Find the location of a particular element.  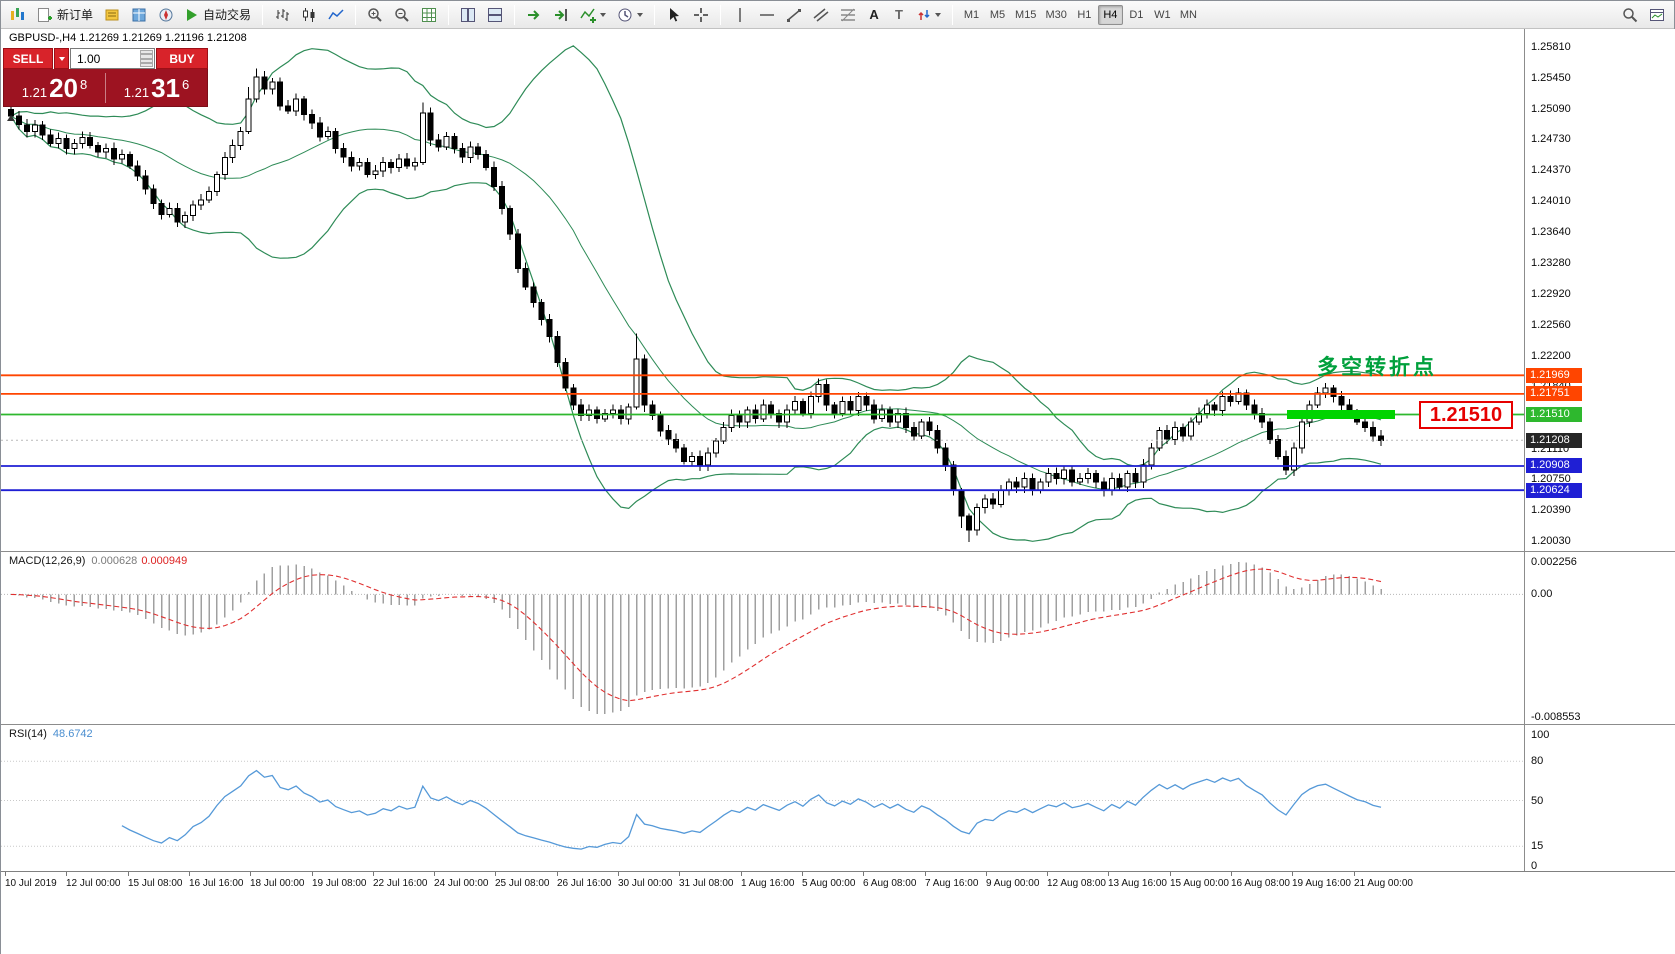

macd-scale: 0.002256 0.00 -0.008553 is located at coordinates (1599, 638).